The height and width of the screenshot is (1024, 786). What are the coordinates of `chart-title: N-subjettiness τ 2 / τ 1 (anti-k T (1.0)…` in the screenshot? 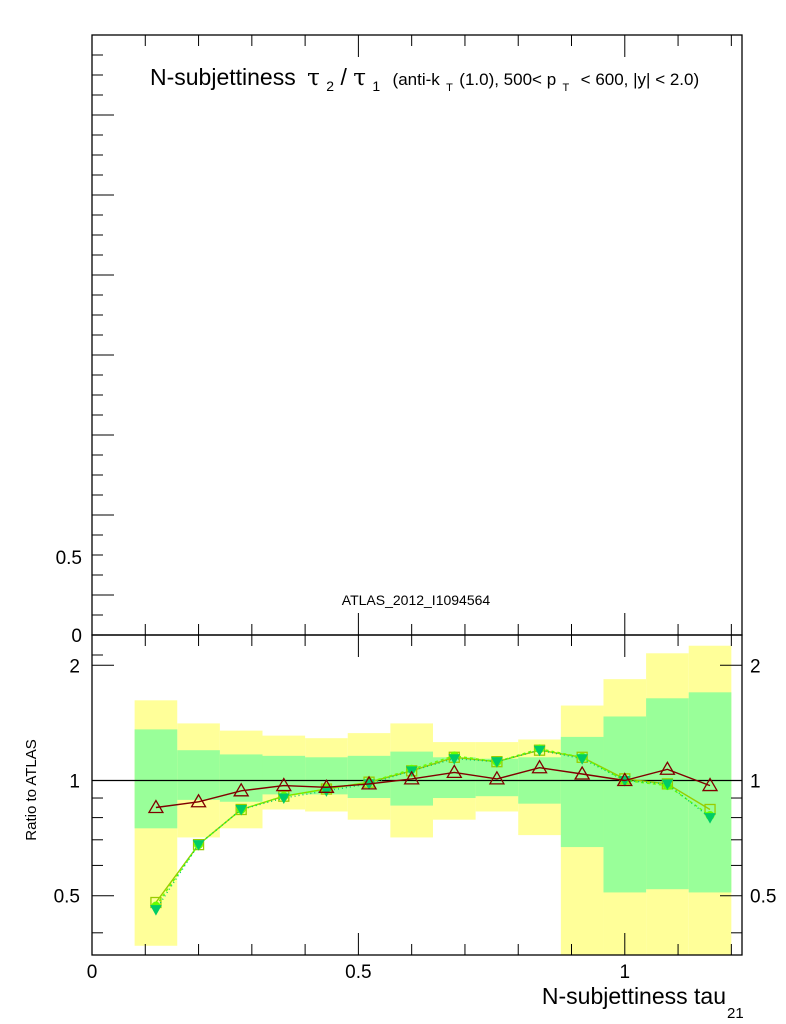 It's located at (424, 80).